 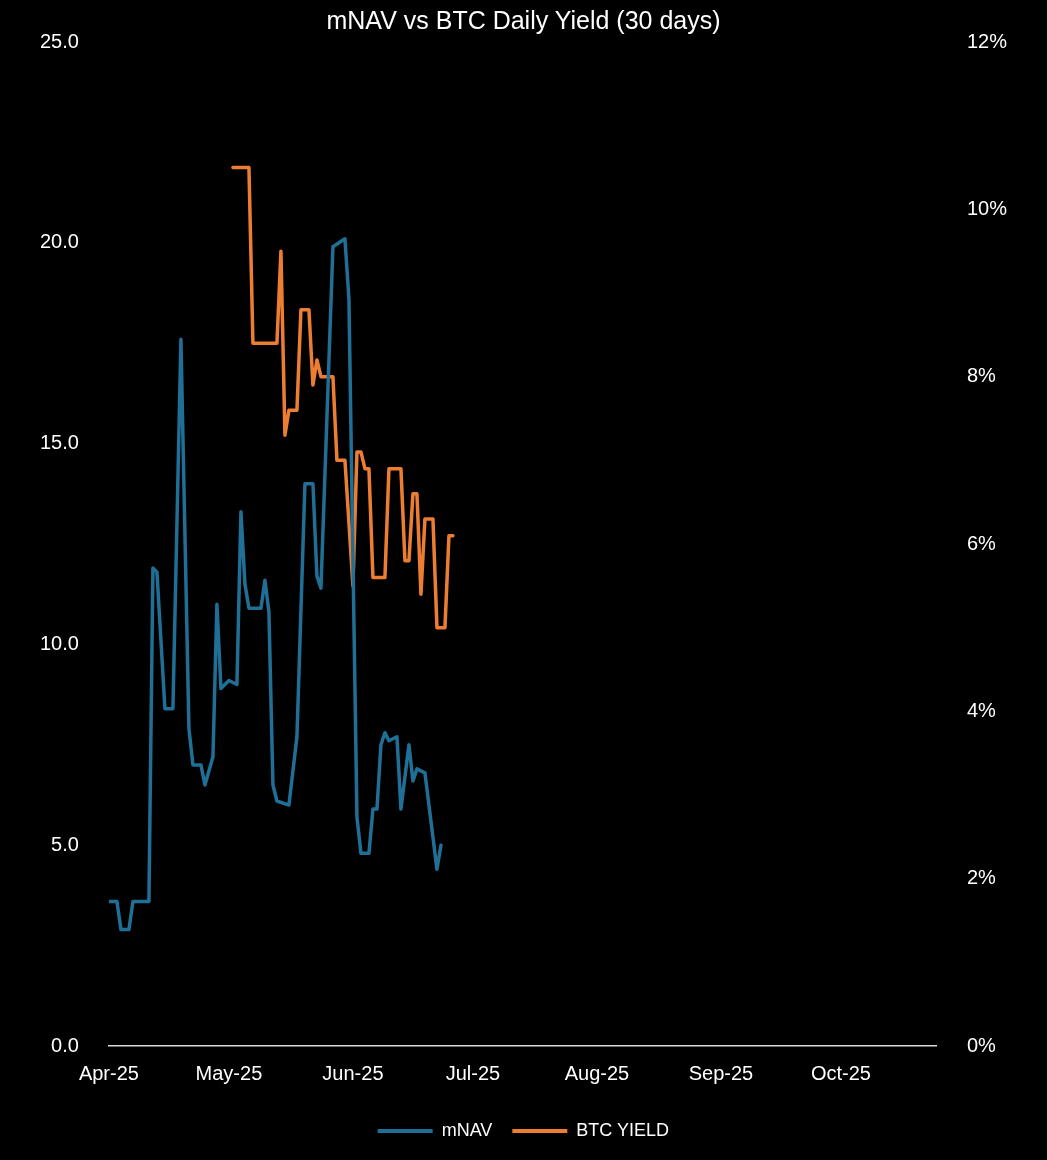 I want to click on y-tick-label: 15.0, so click(x=59, y=442).